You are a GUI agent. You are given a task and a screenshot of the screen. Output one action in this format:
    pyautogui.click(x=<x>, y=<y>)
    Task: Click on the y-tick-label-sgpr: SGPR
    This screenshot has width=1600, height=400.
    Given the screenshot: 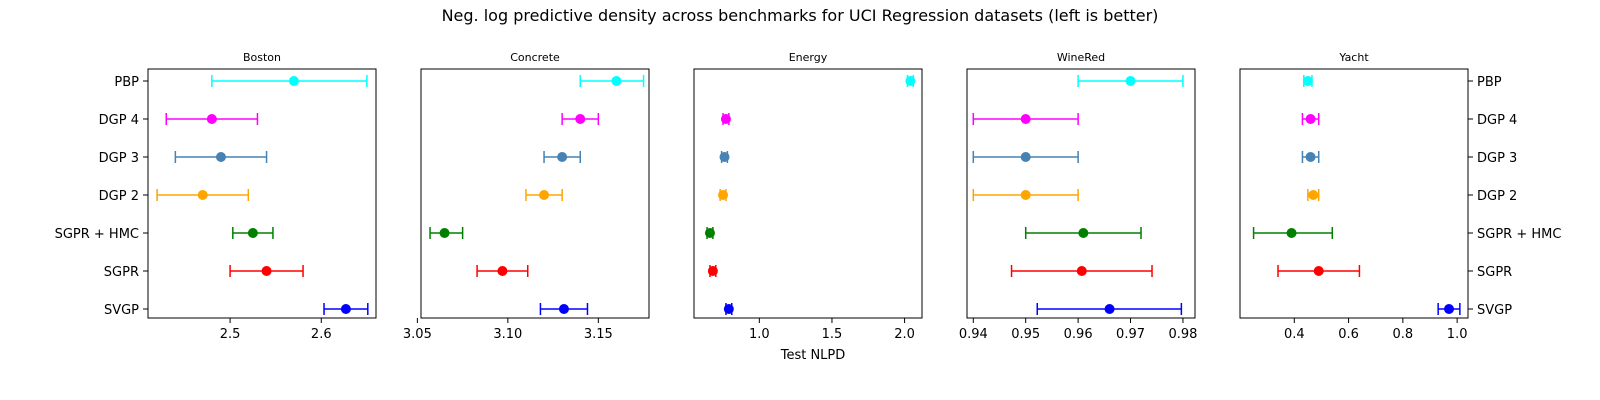 What is the action you would take?
    pyautogui.click(x=121, y=272)
    